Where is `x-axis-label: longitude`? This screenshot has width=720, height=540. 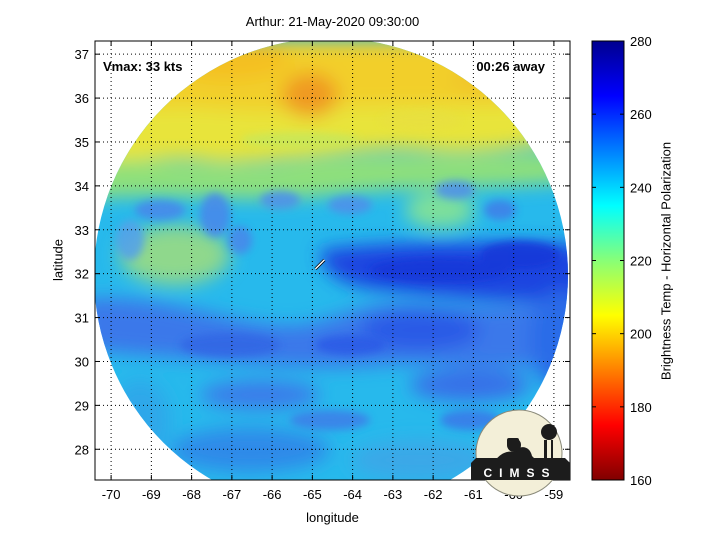 x-axis-label: longitude is located at coordinates (332, 517).